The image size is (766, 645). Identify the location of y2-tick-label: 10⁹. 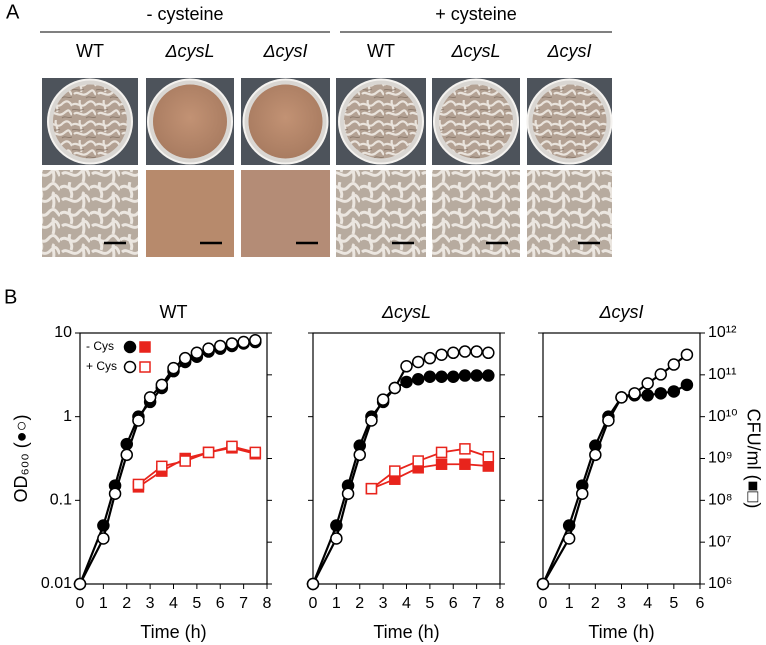
(720, 458).